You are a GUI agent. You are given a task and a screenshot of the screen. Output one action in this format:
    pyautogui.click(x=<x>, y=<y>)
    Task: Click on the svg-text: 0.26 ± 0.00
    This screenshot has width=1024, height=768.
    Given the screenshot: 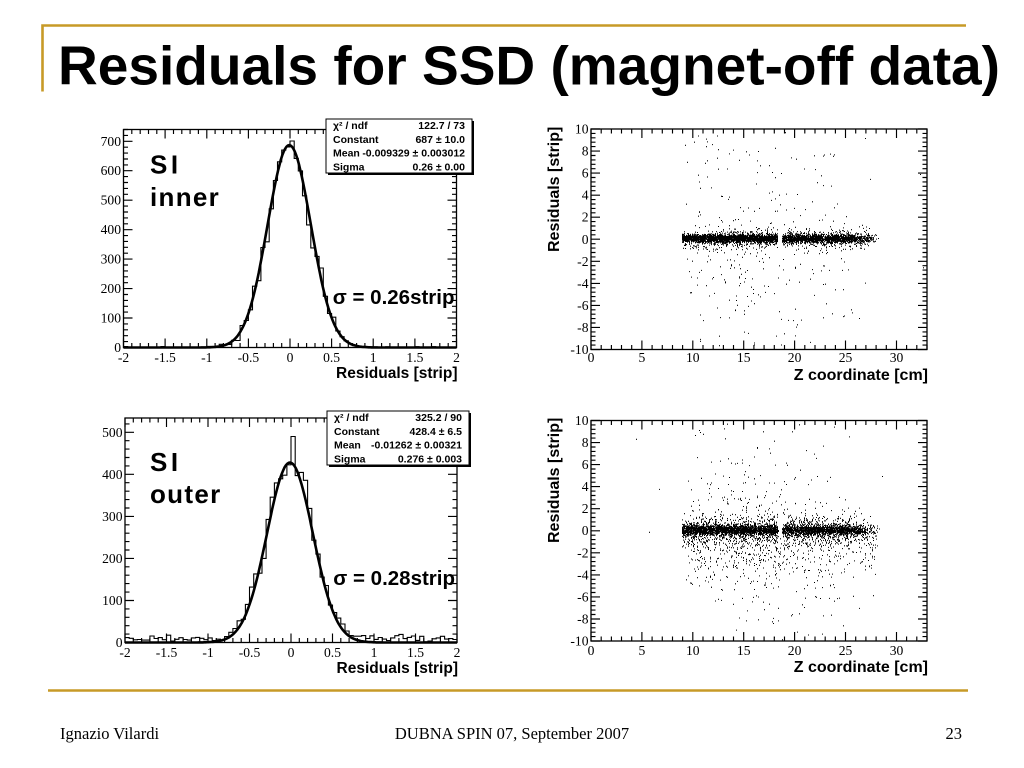 What is the action you would take?
    pyautogui.click(x=439, y=167)
    